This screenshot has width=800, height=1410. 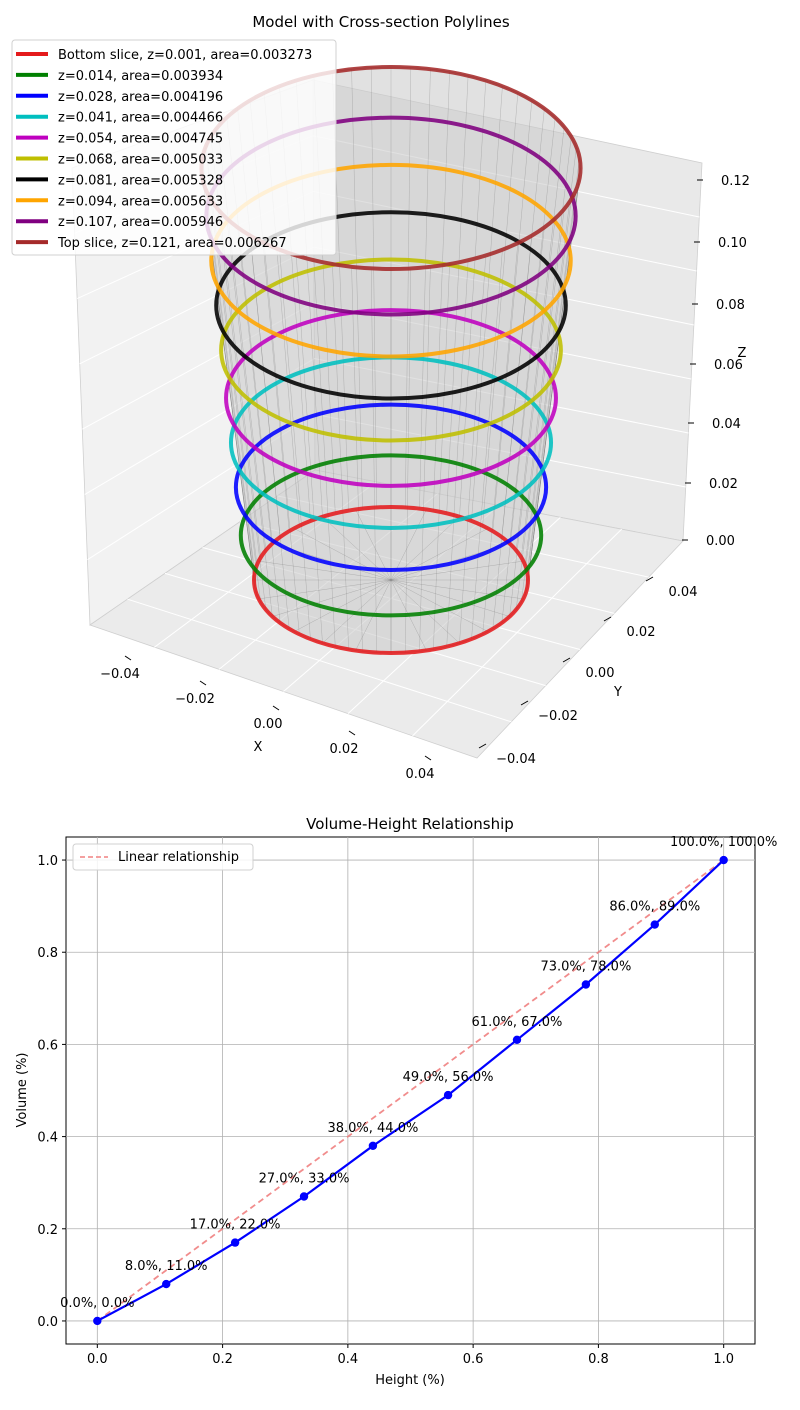 I want to click on legend-3d-label: z=0.094, area=0.005633, so click(x=140, y=201).